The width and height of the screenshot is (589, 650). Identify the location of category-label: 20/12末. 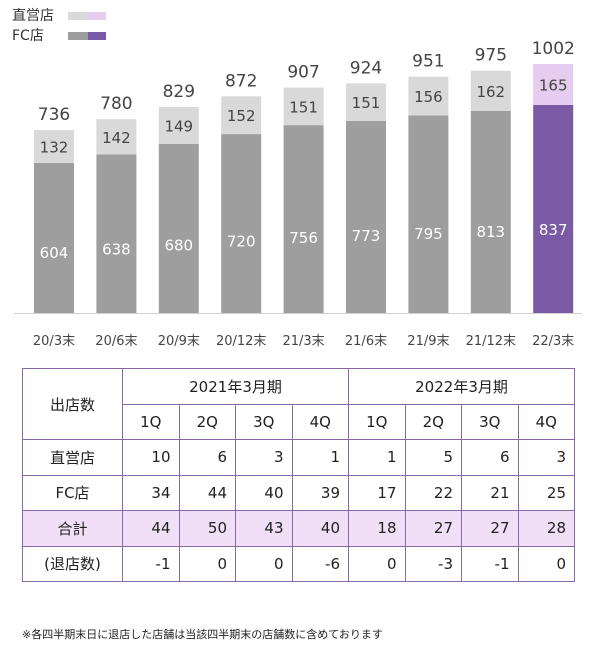
(241, 341).